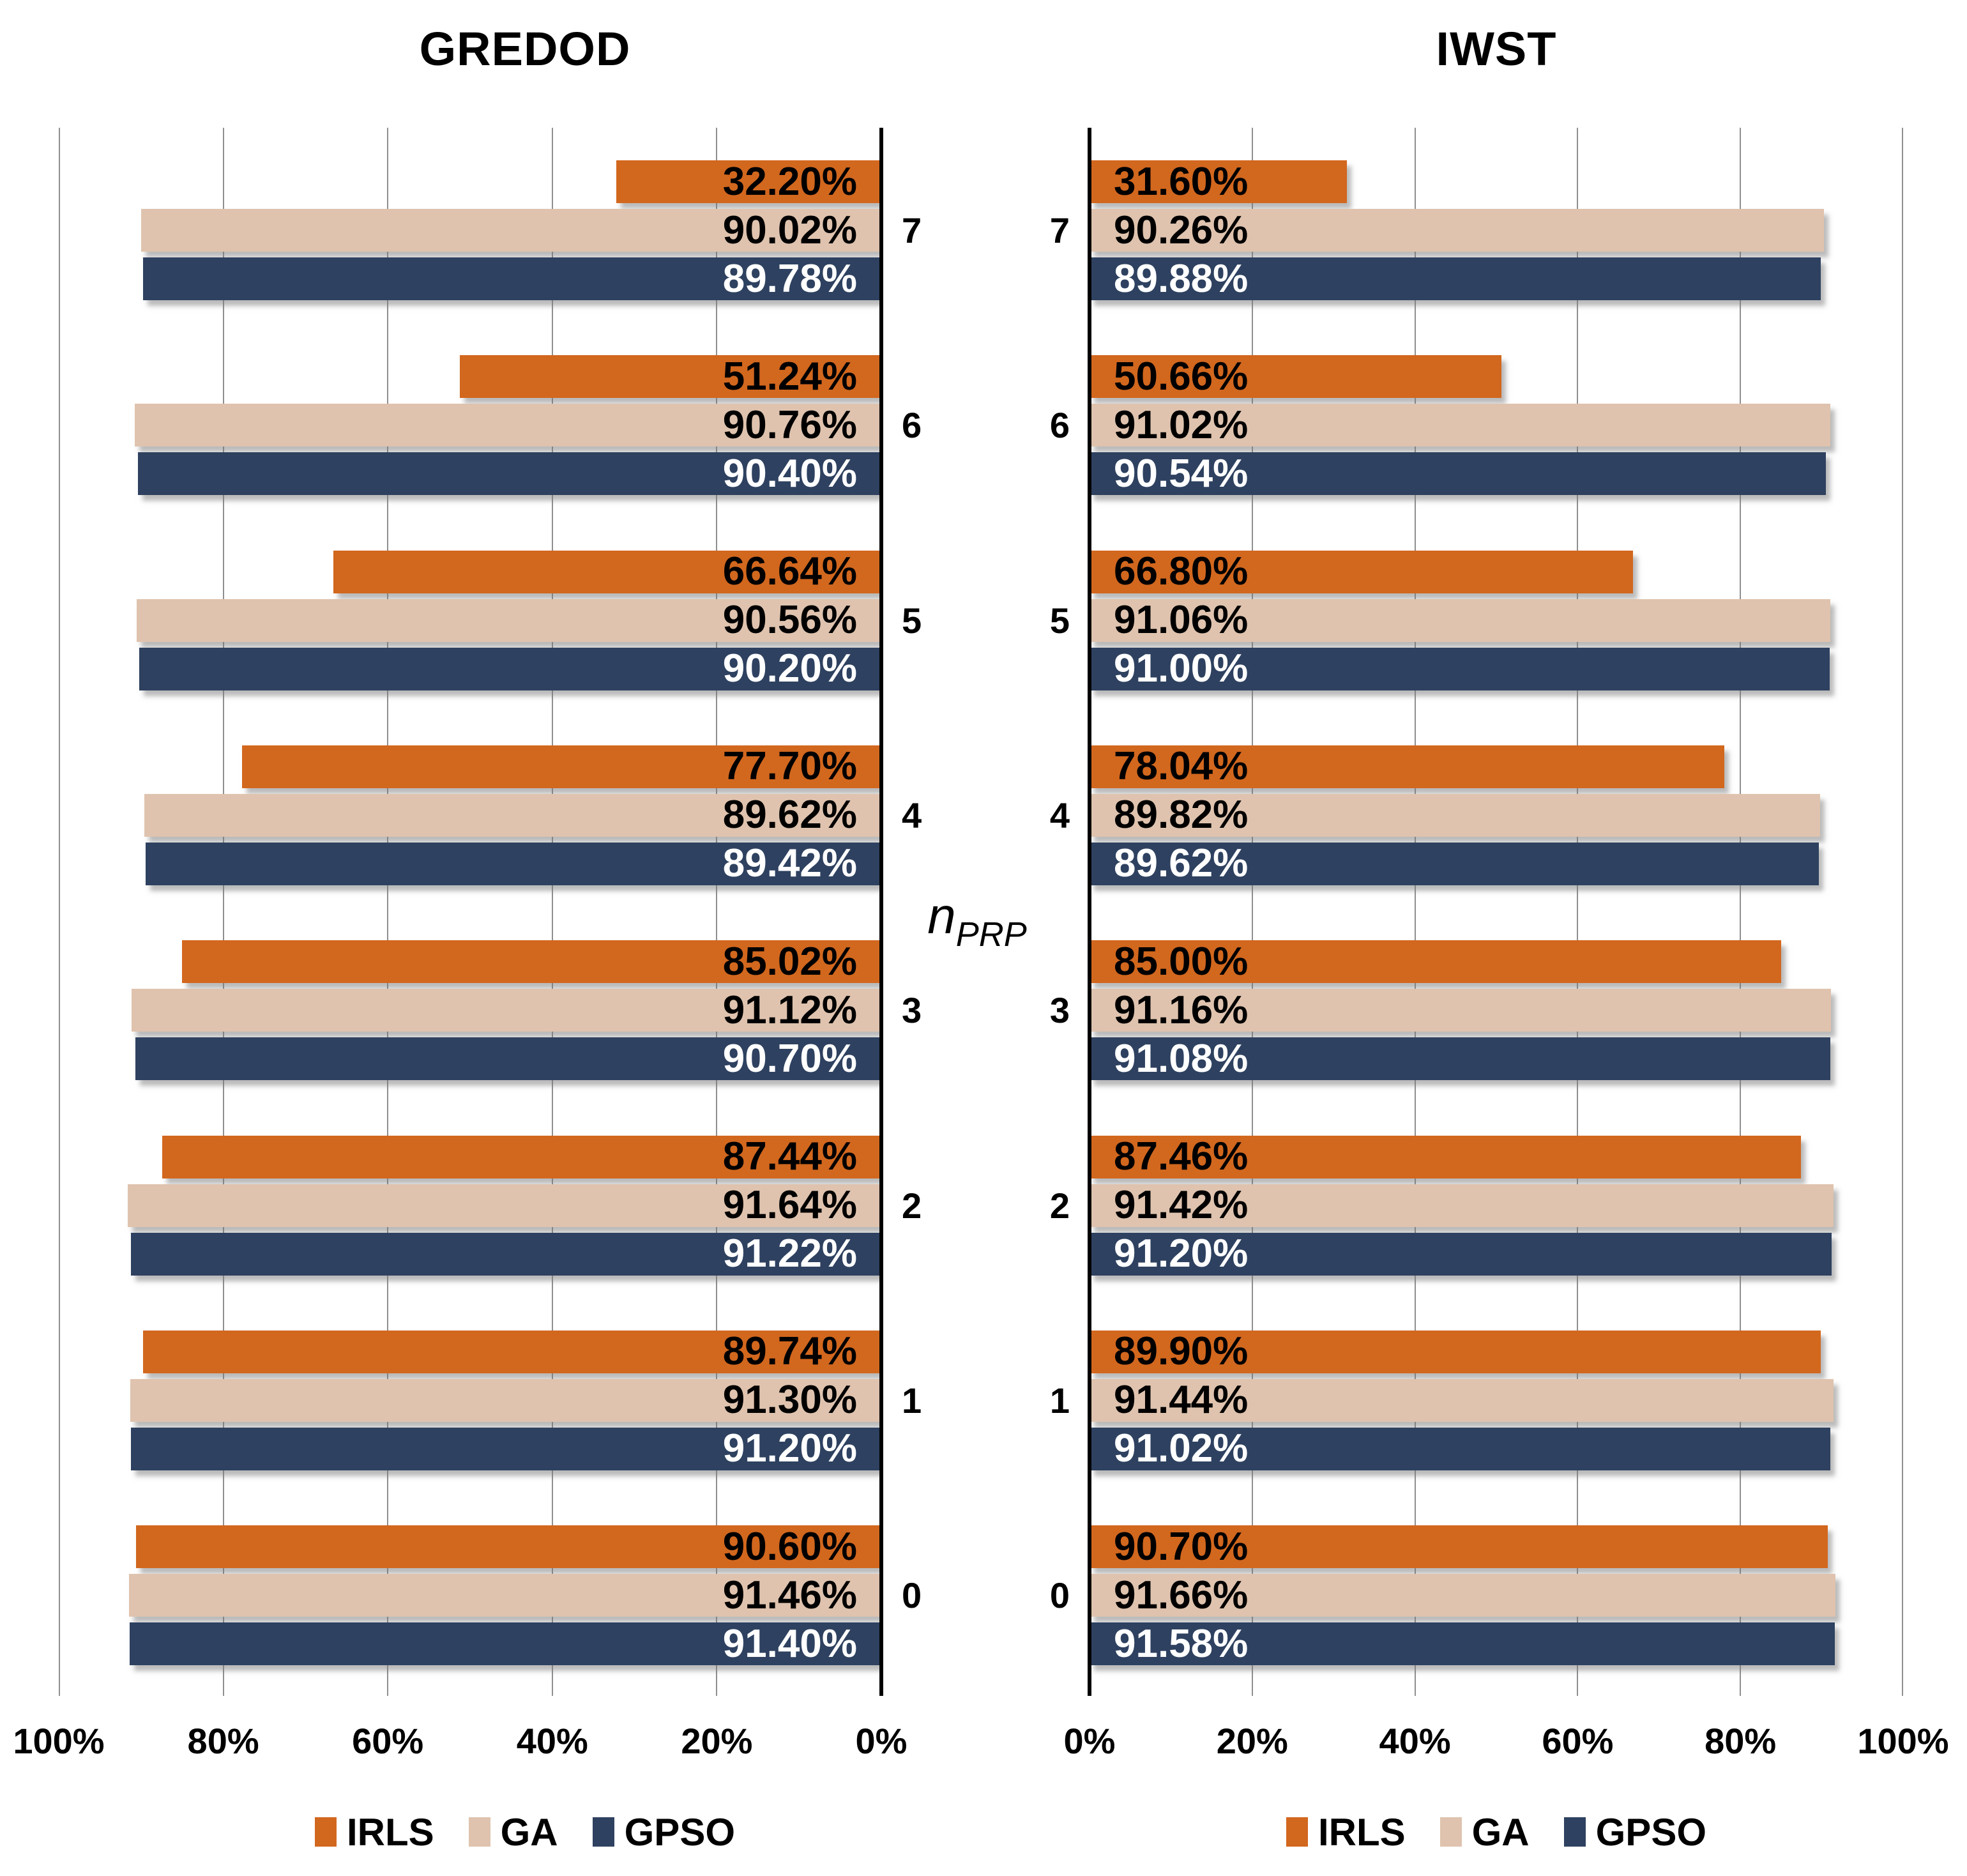  What do you see at coordinates (664, 1832) in the screenshot?
I see `legend-item-gpso: GPSO` at bounding box center [664, 1832].